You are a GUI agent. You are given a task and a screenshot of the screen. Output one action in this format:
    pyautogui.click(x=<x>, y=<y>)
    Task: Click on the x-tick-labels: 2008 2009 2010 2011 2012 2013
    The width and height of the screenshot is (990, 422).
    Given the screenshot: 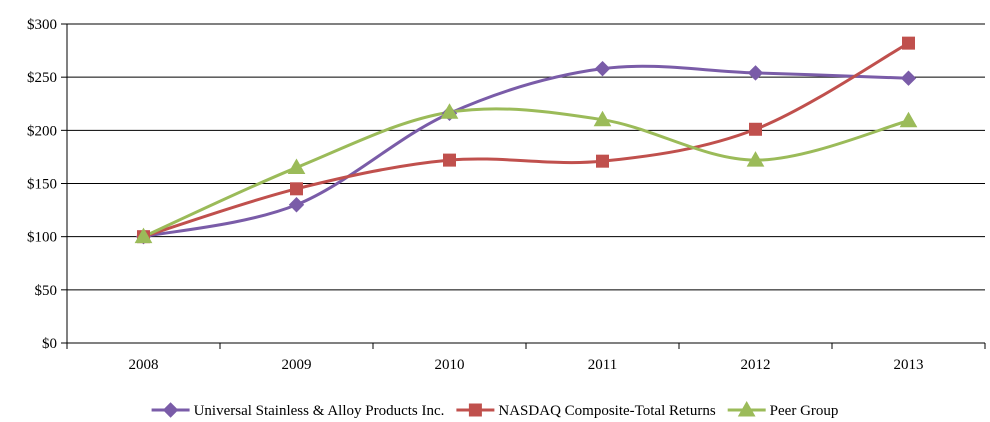 What is the action you would take?
    pyautogui.click(x=526, y=365)
    